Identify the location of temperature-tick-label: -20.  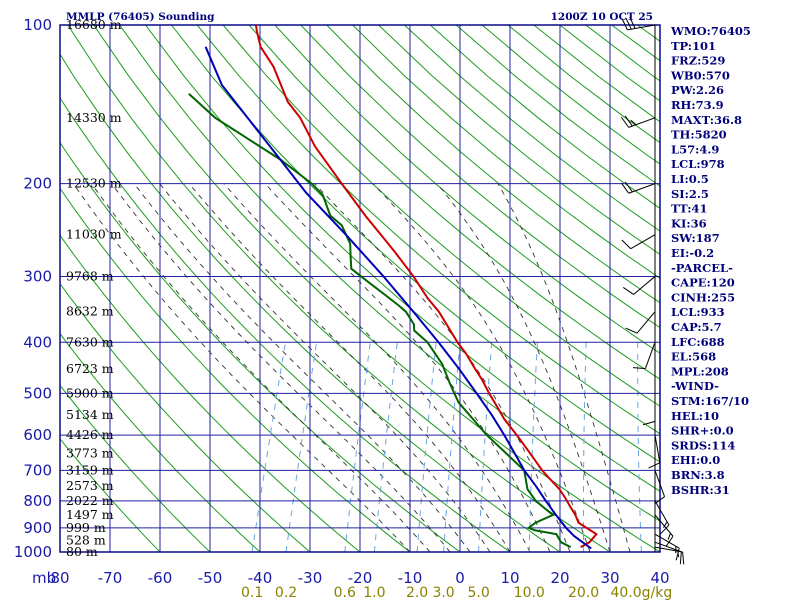
(360, 578).